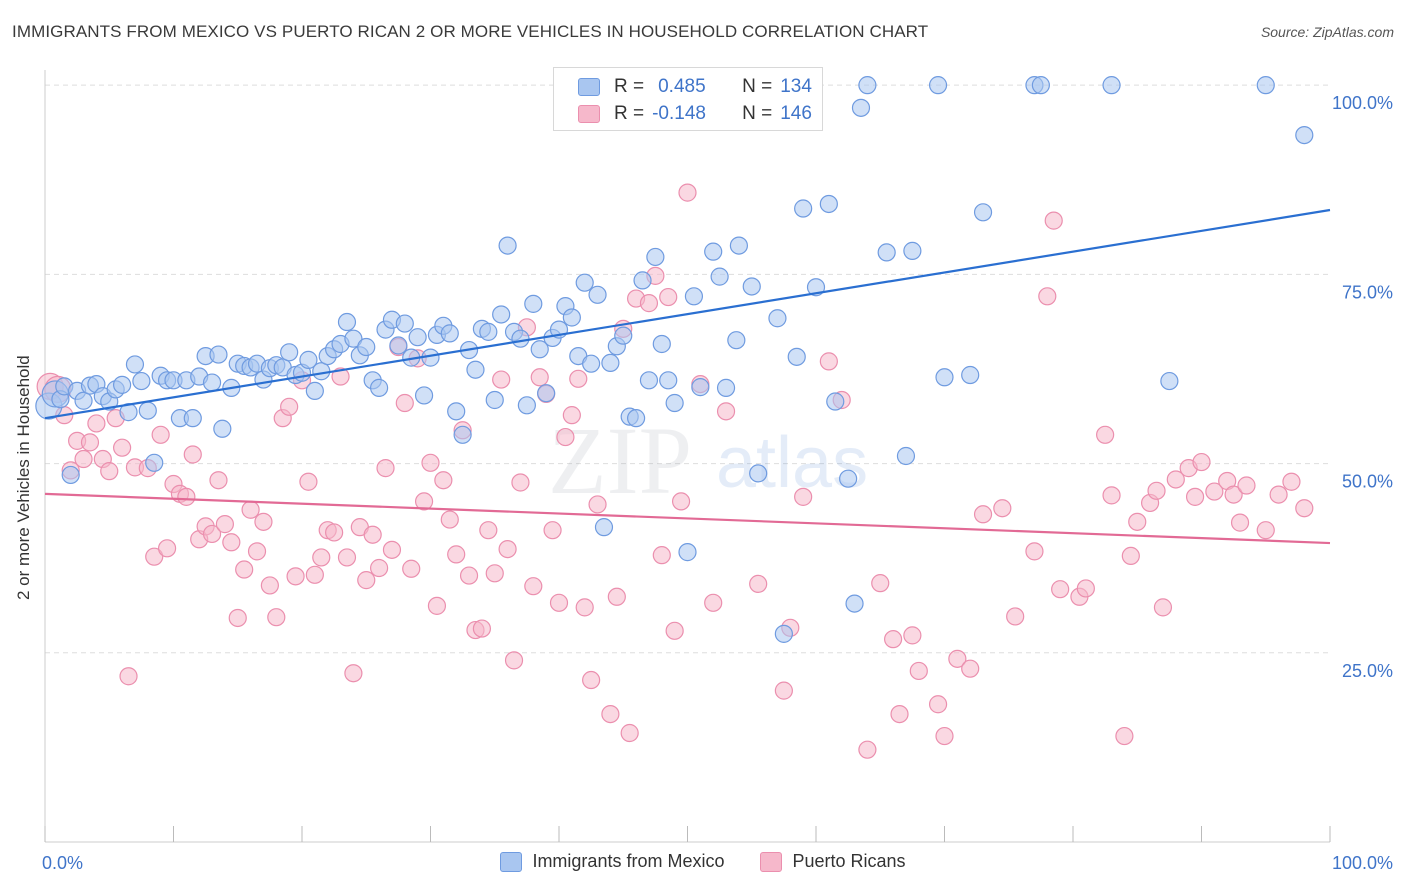 Image resolution: width=1406 pixels, height=892 pixels. Describe the element at coordinates (796, 113) in the screenshot. I see `n-value: 146` at that location.